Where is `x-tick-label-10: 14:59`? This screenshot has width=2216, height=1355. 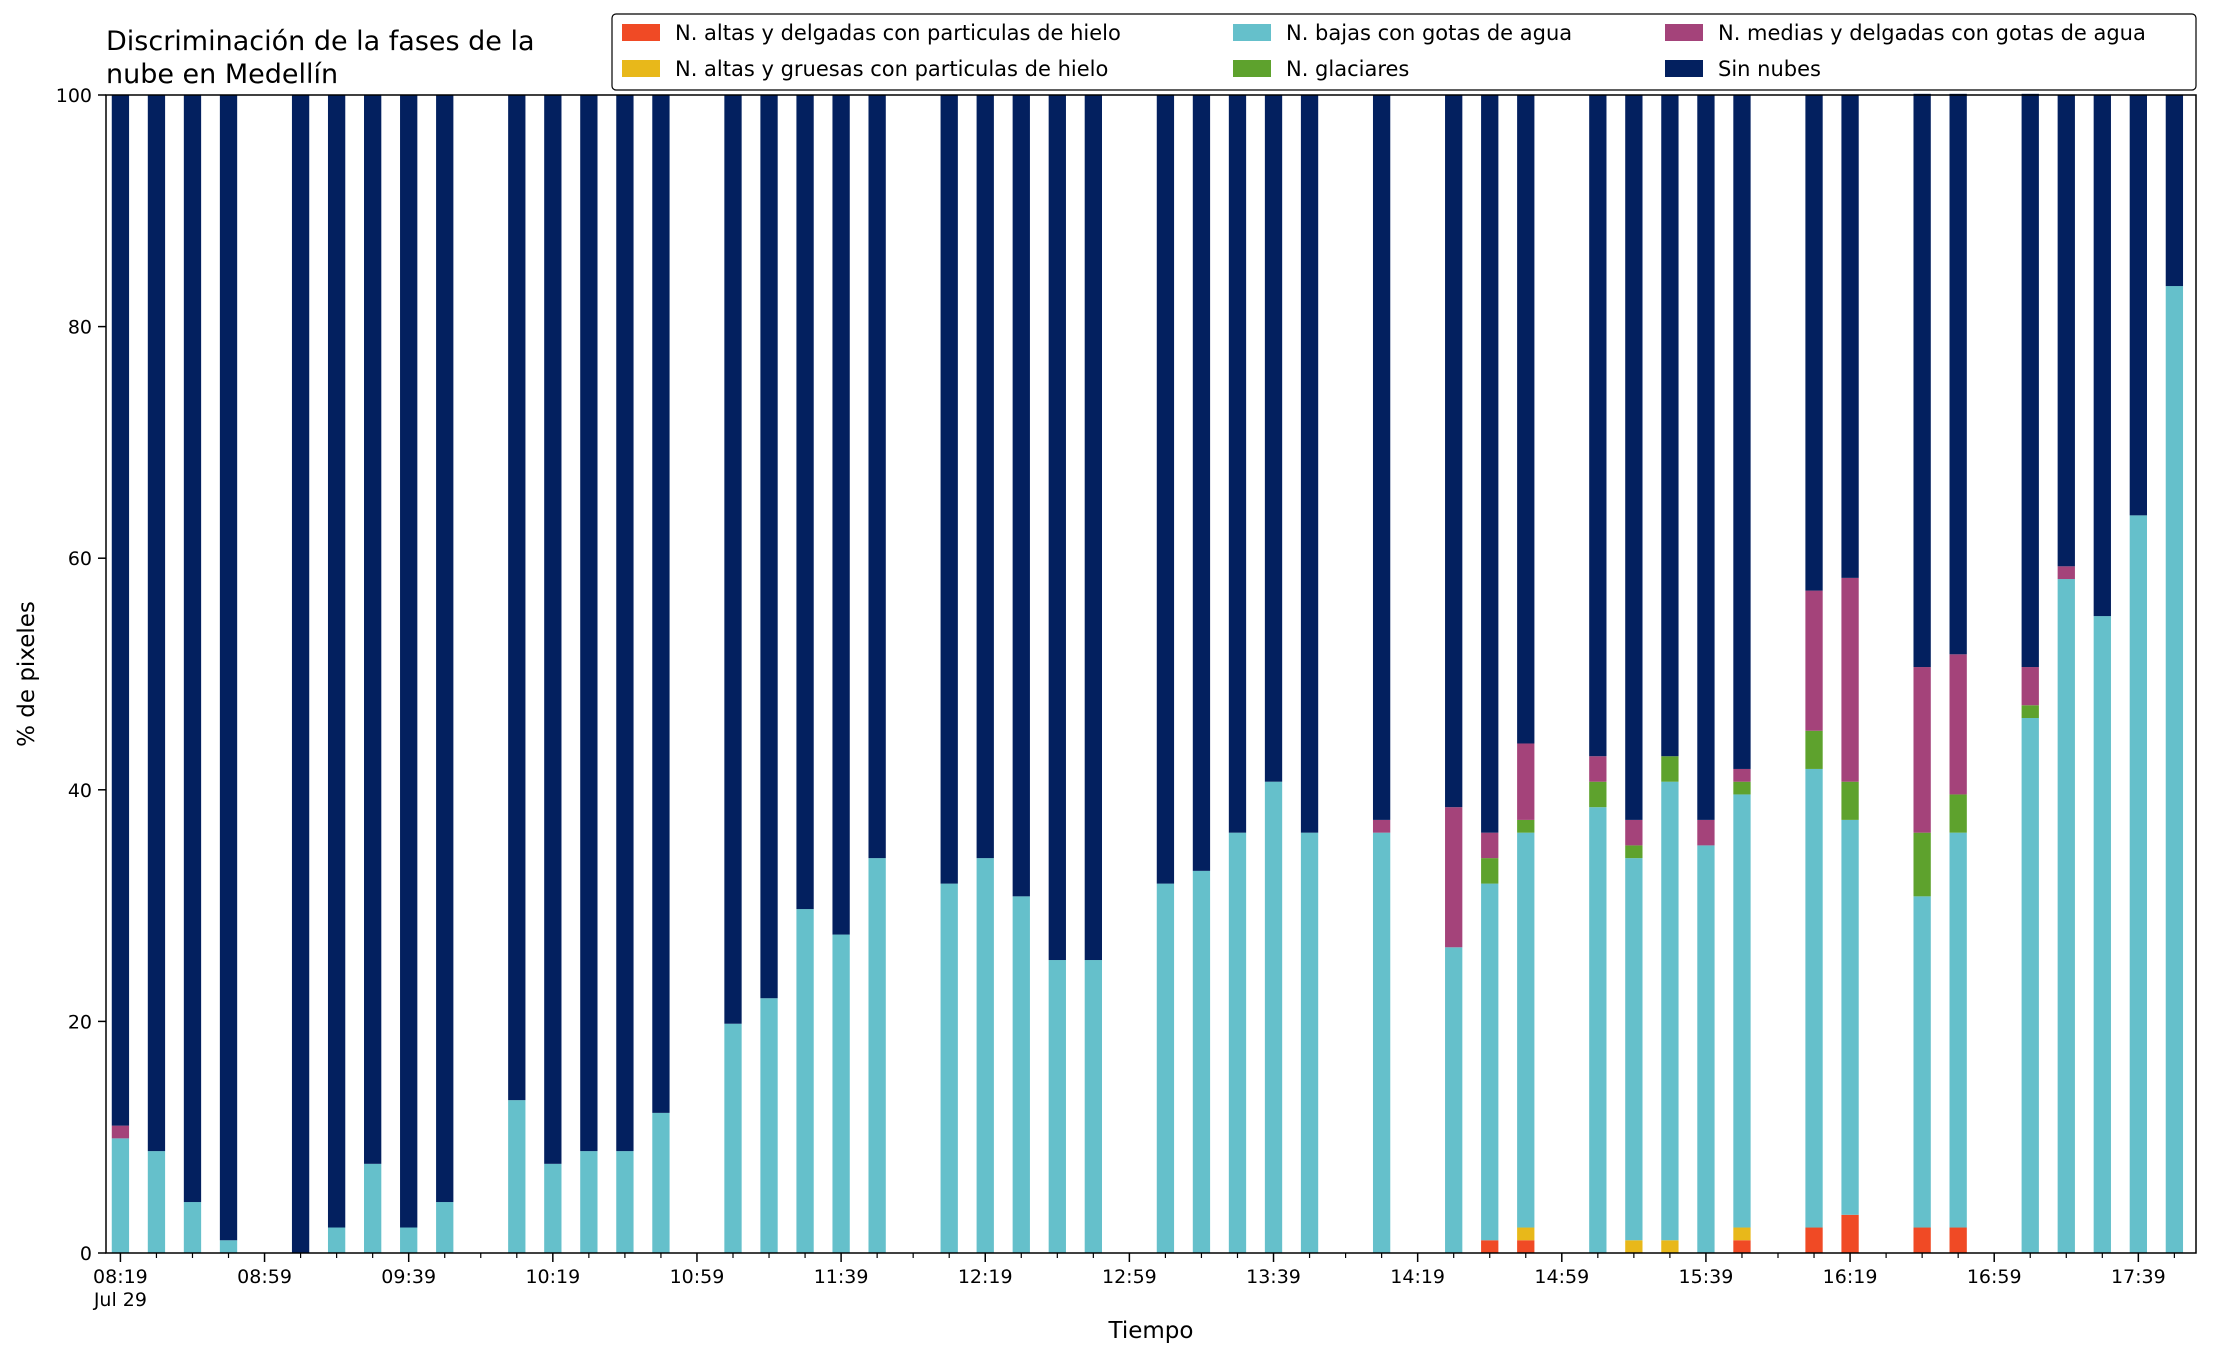
x-tick-label-10: 14:59 is located at coordinates (1561, 1277).